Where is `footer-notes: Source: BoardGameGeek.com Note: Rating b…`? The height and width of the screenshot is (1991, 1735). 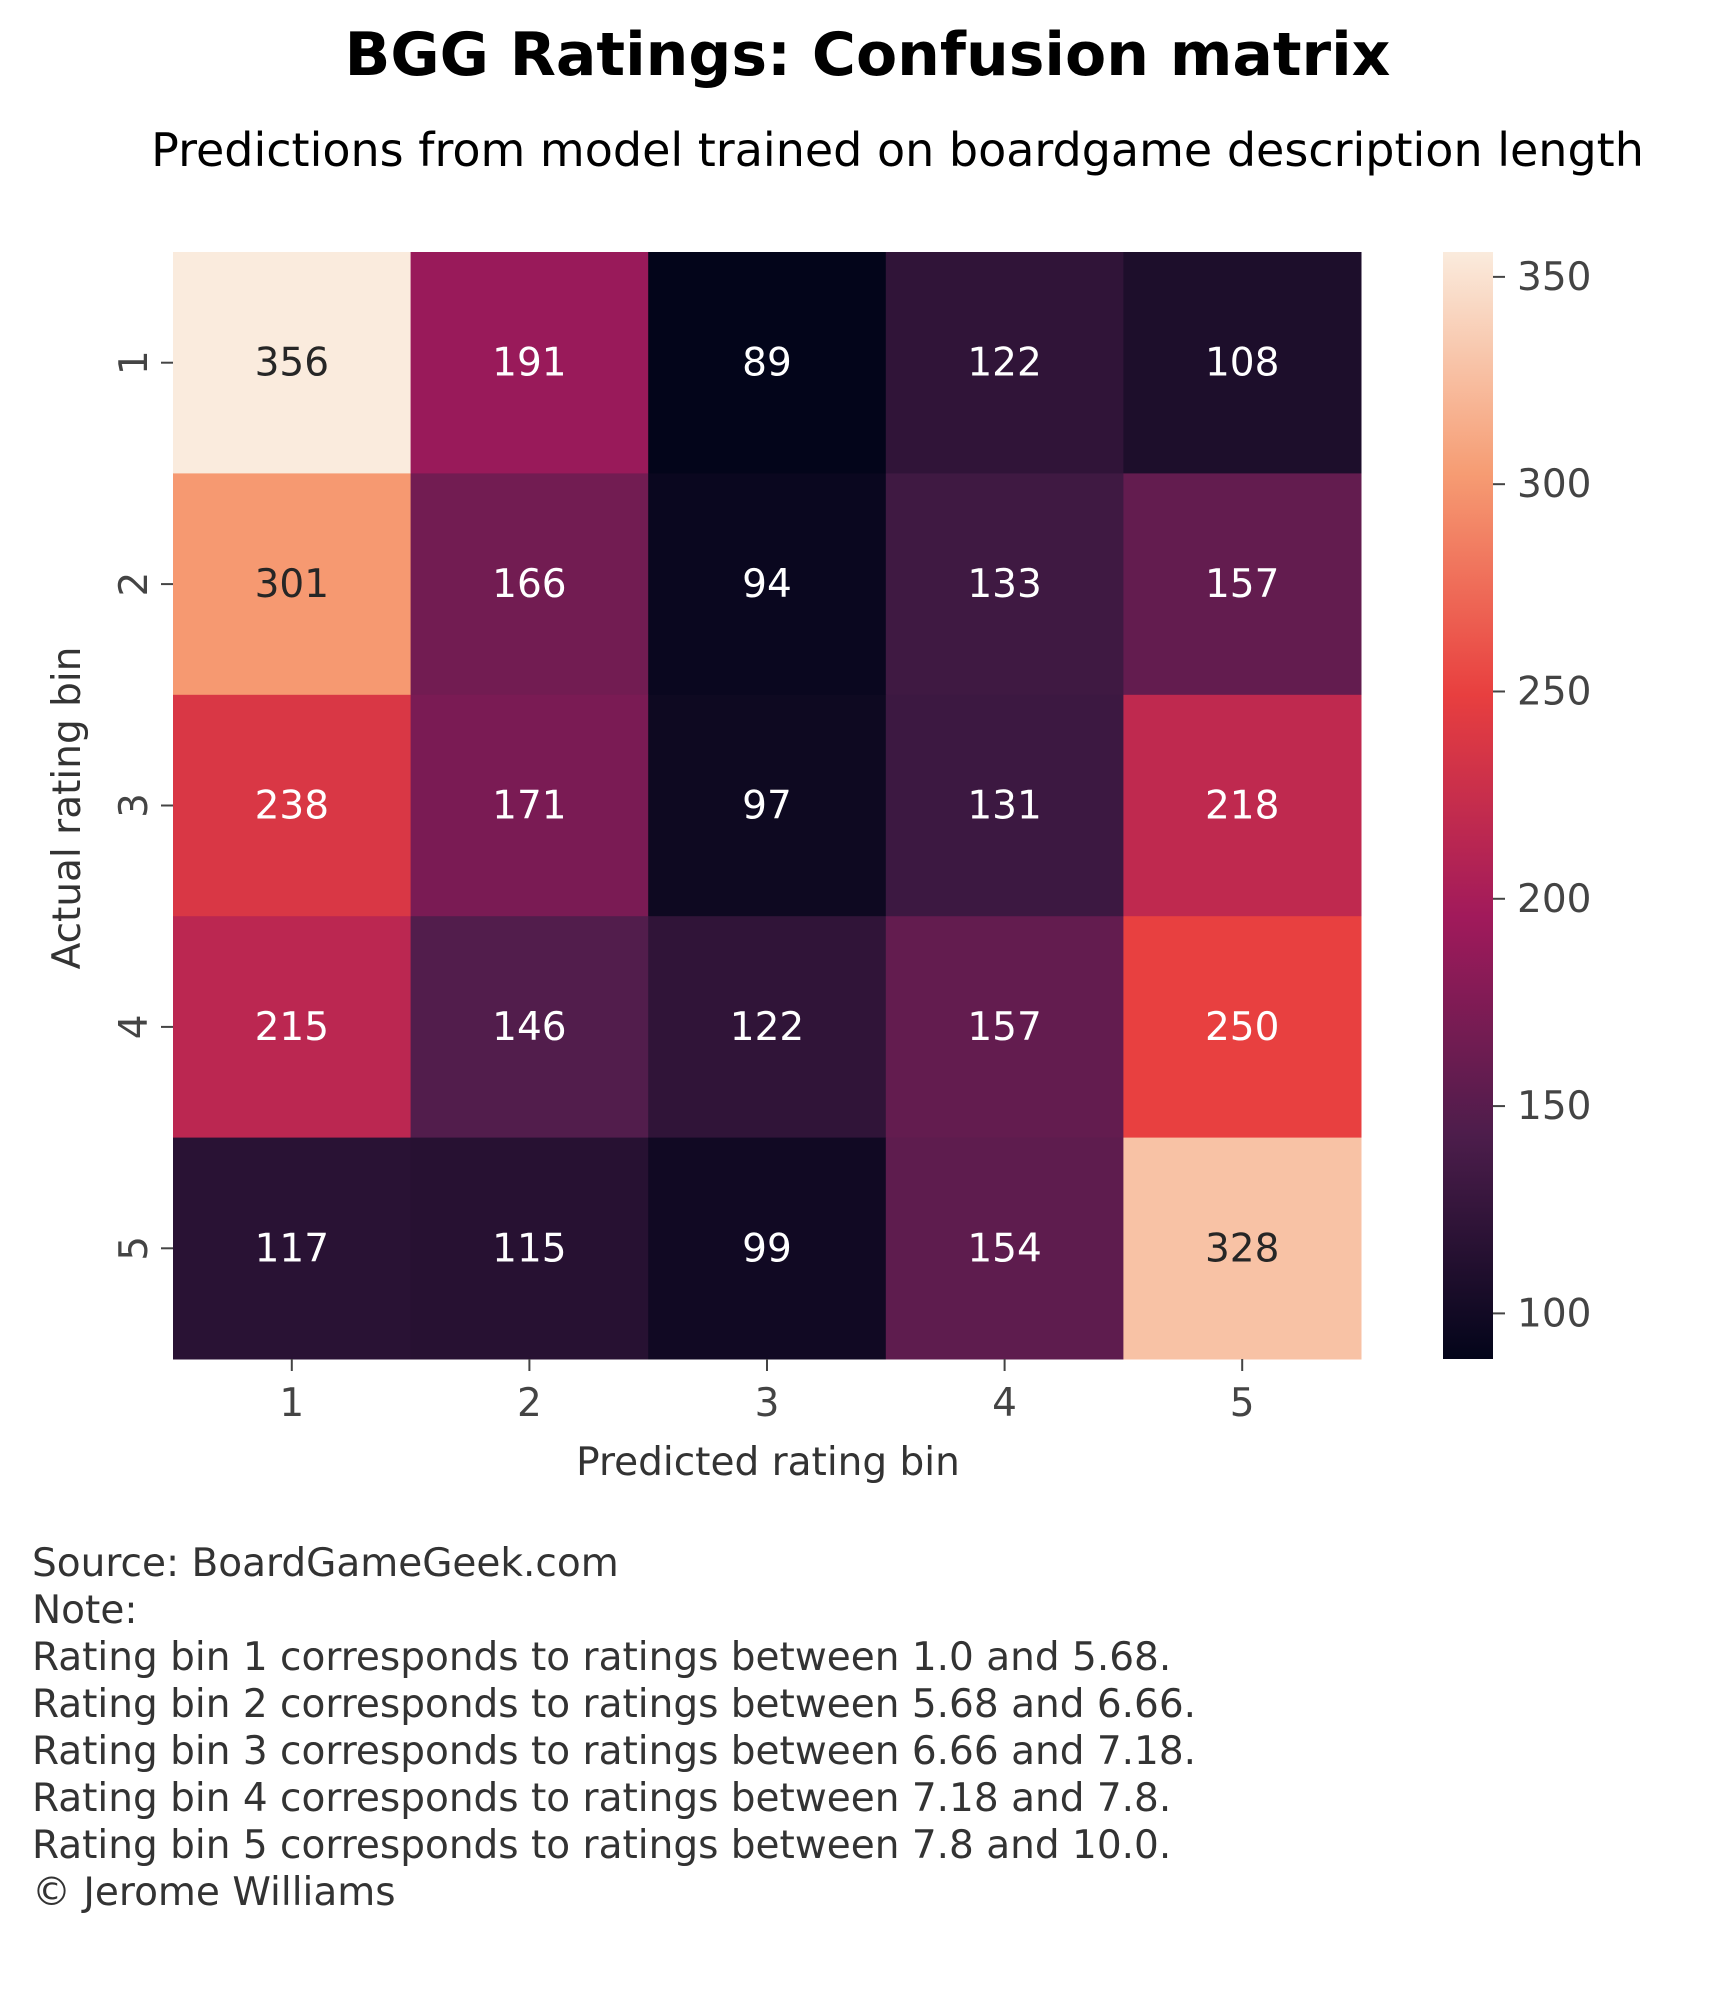 footer-notes: Source: BoardGameGeek.com Note: Rating b… is located at coordinates (614, 1728).